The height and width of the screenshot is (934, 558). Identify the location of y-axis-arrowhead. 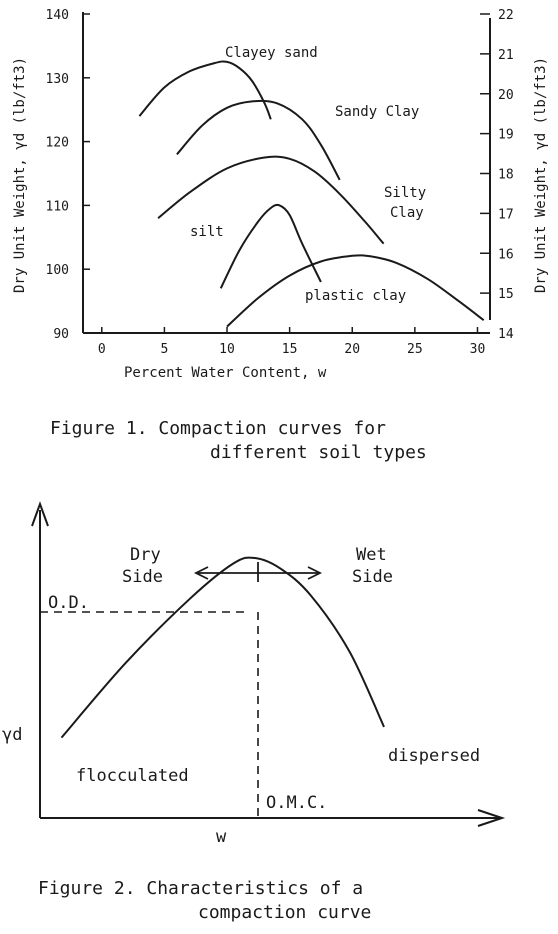
(40, 514).